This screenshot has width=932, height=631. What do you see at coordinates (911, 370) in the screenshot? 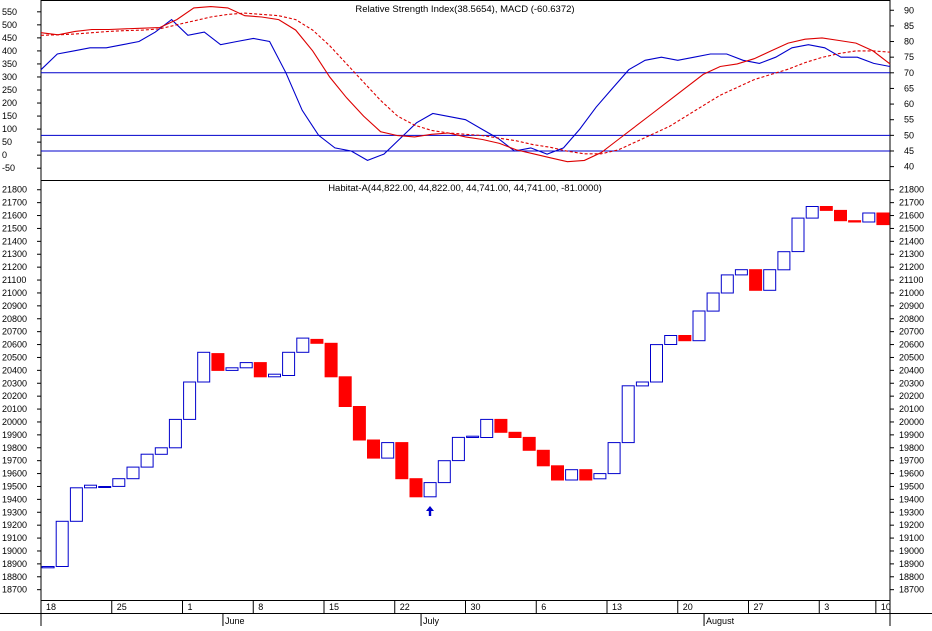
I see `price-tick-label-right: 20400` at bounding box center [911, 370].